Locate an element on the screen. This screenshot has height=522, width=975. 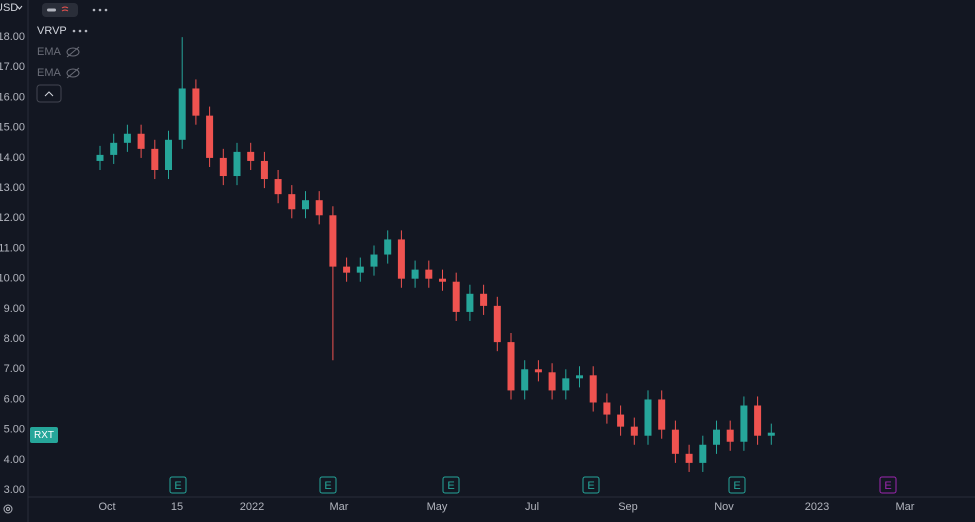
collapse-icon is located at coordinates (49, 94).